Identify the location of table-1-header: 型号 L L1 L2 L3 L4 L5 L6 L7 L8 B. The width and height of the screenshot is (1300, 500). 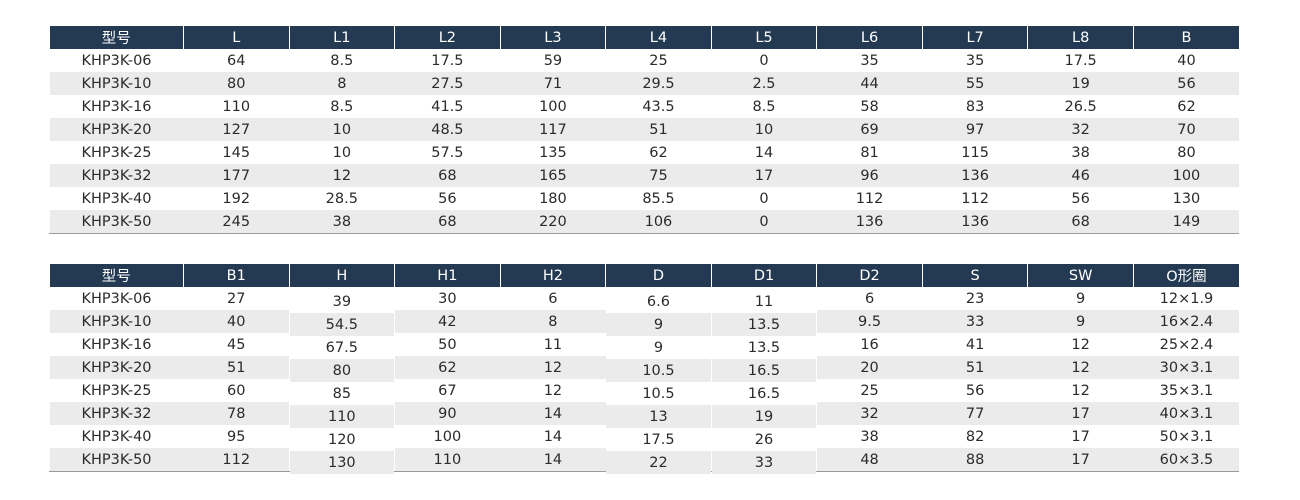
(644, 37).